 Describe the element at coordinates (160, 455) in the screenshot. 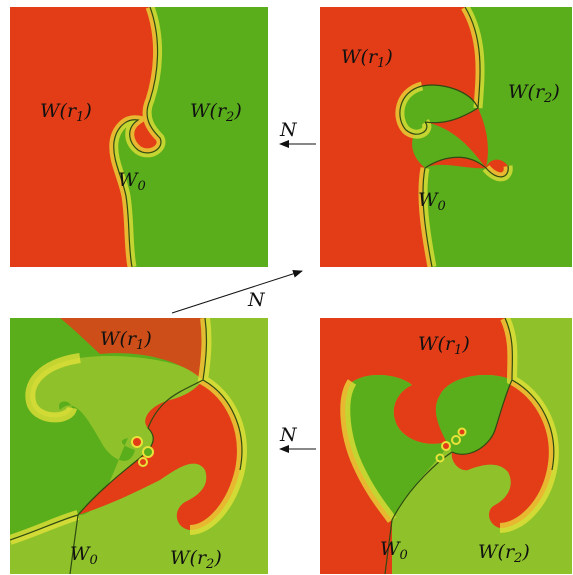

I see `red-region-main` at that location.